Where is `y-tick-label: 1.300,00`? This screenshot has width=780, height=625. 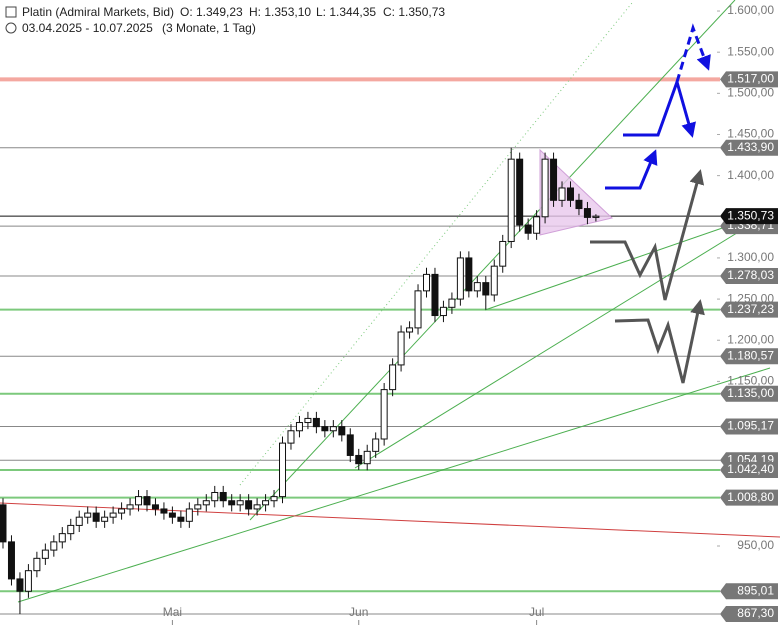
y-tick-label: 1.300,00 is located at coordinates (750, 257).